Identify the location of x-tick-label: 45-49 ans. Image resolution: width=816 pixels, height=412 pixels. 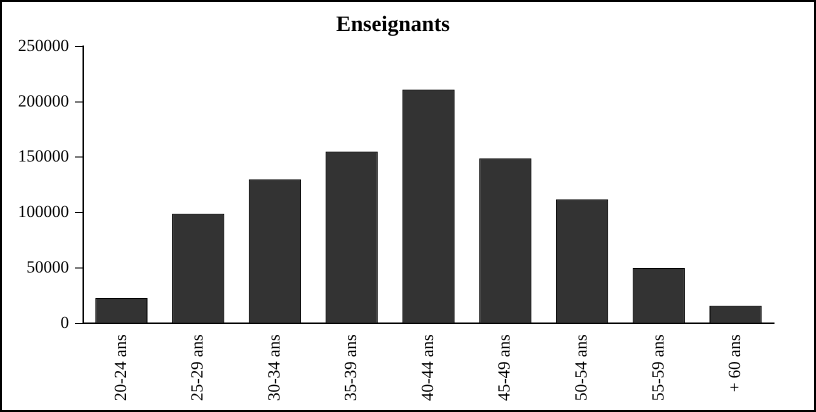
(504, 368).